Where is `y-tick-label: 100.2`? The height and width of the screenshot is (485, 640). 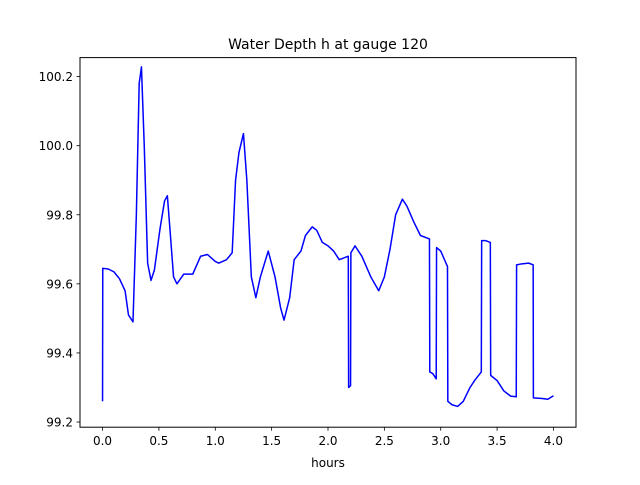 y-tick-label: 100.2 is located at coordinates (56, 77).